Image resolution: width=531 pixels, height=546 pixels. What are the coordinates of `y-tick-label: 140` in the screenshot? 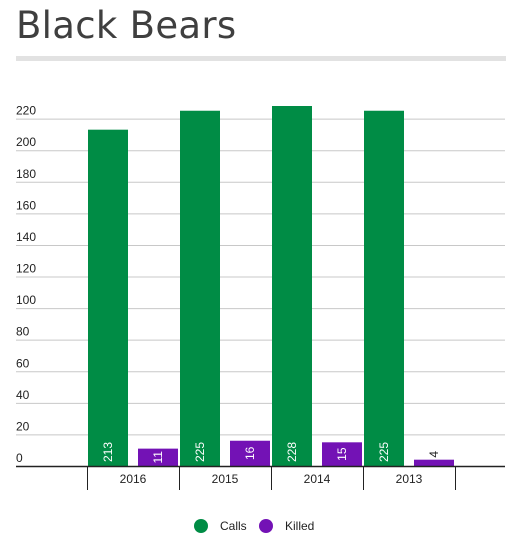 It's located at (26, 237).